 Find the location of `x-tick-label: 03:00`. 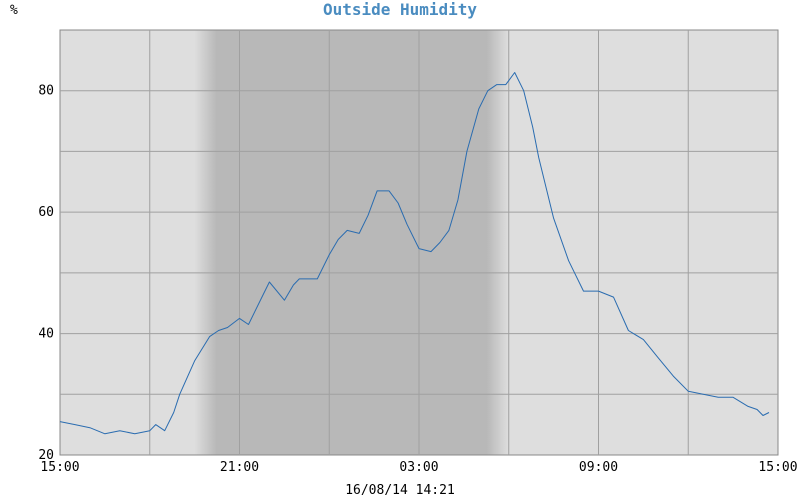

x-tick-label: 03:00 is located at coordinates (418, 467).